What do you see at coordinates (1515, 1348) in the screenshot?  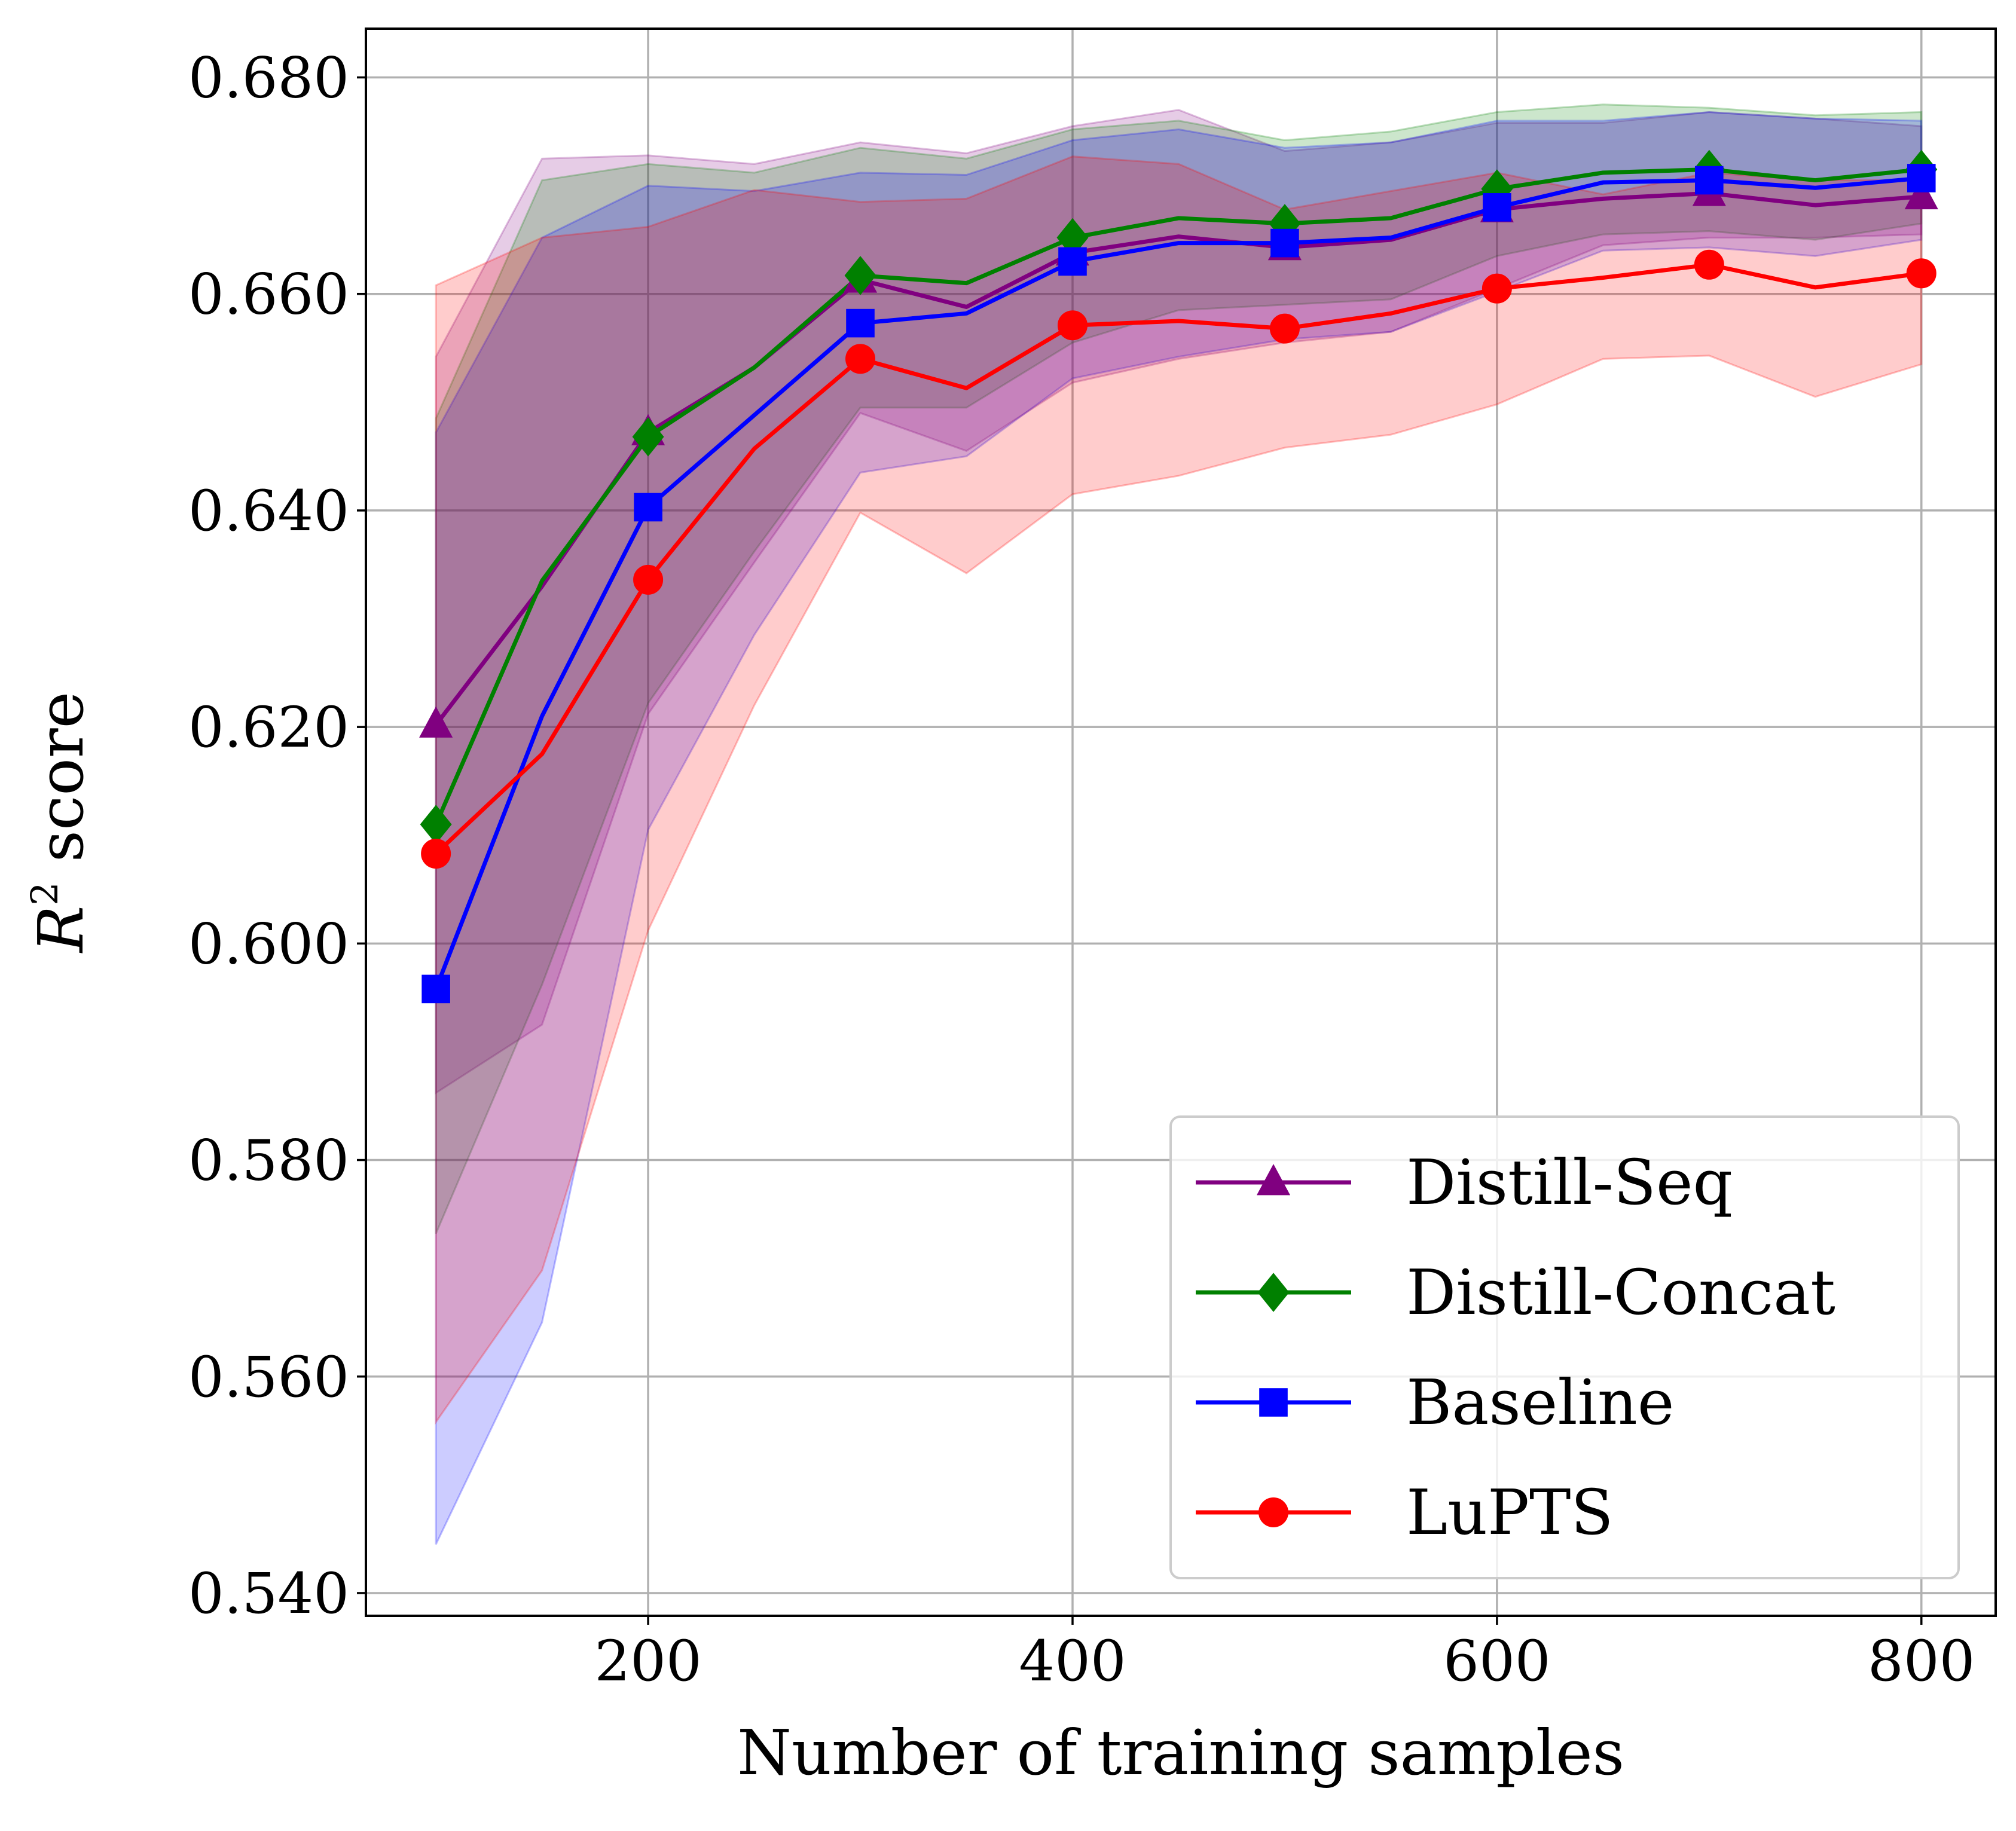 I see `legend-entries: Distill-Seq Distill-Concat Baseline LuPTS` at bounding box center [1515, 1348].